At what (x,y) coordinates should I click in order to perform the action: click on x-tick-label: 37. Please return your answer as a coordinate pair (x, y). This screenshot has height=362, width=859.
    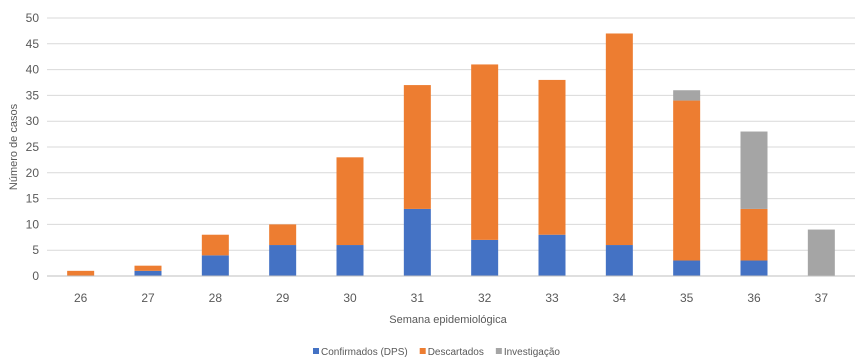
    Looking at the image, I should click on (822, 298).